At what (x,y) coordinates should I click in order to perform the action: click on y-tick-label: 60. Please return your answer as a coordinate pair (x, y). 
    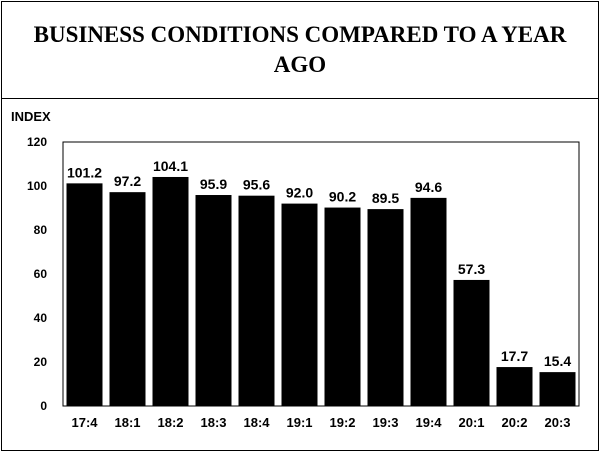
    Looking at the image, I should click on (41, 274).